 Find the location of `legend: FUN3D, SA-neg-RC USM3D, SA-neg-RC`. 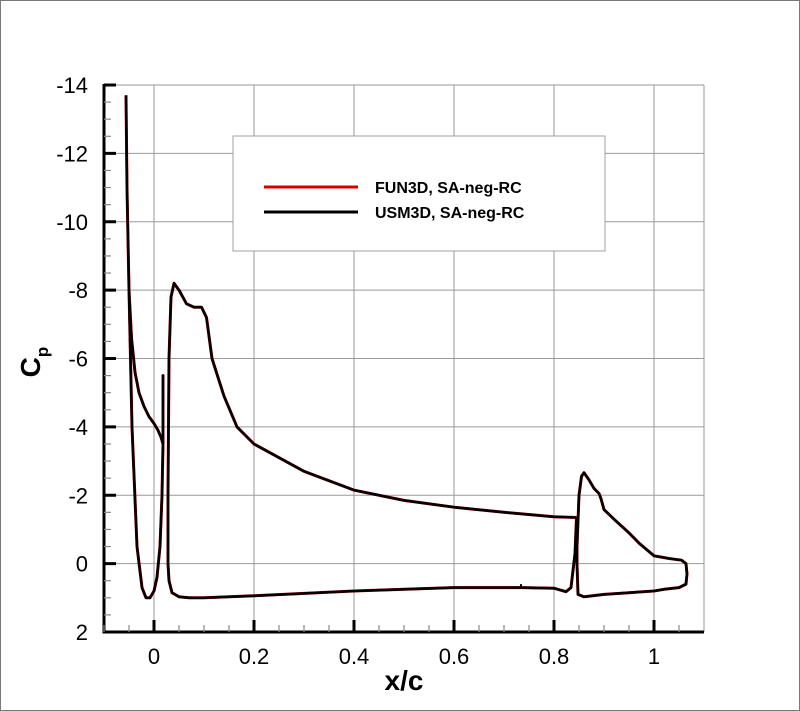

legend: FUN3D, SA-neg-RC USM3D, SA-neg-RC is located at coordinates (419, 193).